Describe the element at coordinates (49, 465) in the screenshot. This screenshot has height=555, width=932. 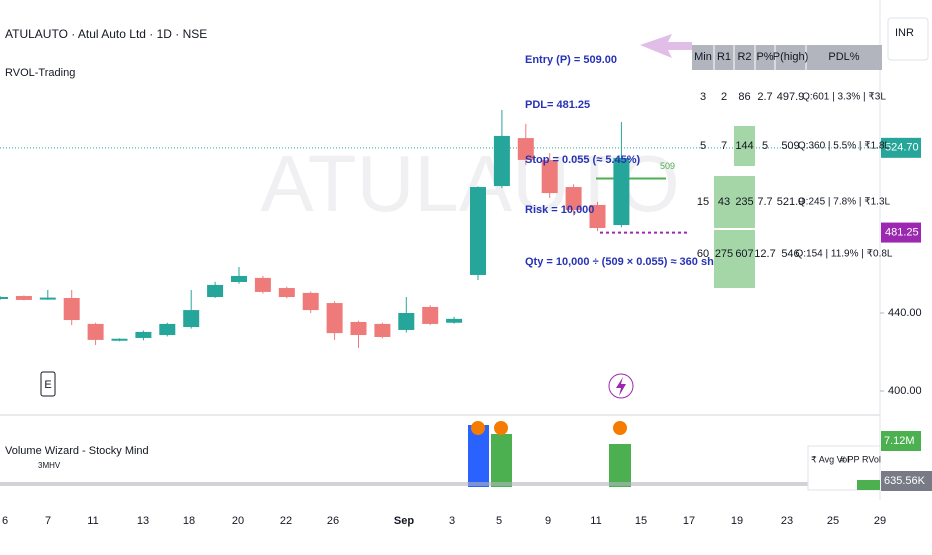
I see `volume-subtitle: 3MHV` at that location.